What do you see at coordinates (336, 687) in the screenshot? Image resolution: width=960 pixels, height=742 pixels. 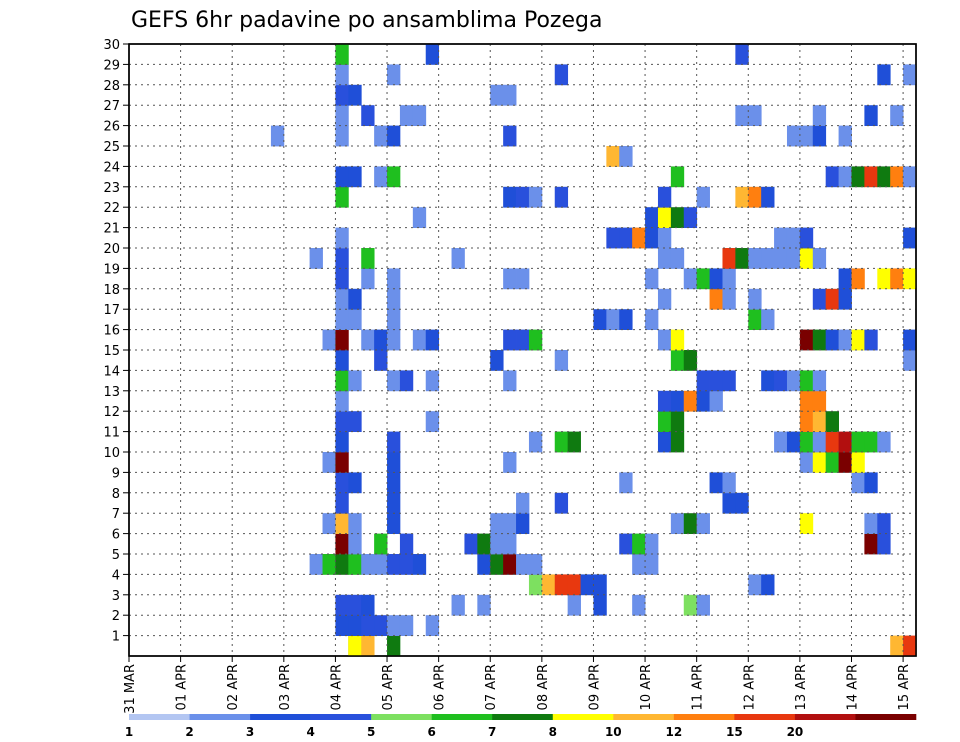 I see `x-tick-label: 04 APR` at bounding box center [336, 687].